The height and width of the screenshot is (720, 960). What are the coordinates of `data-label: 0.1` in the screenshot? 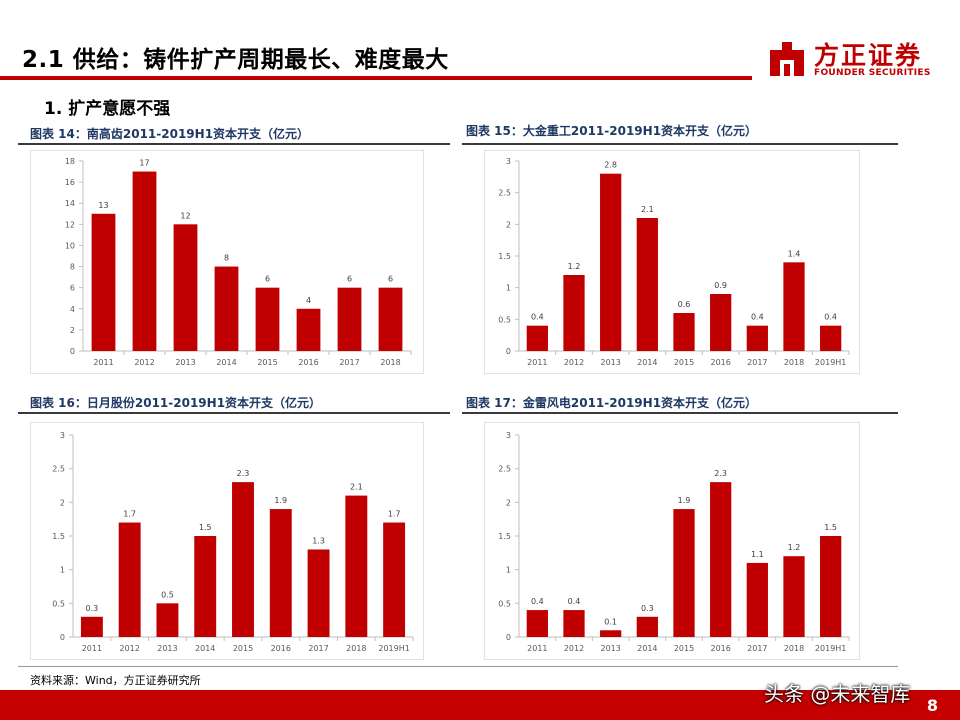 It's located at (610, 621).